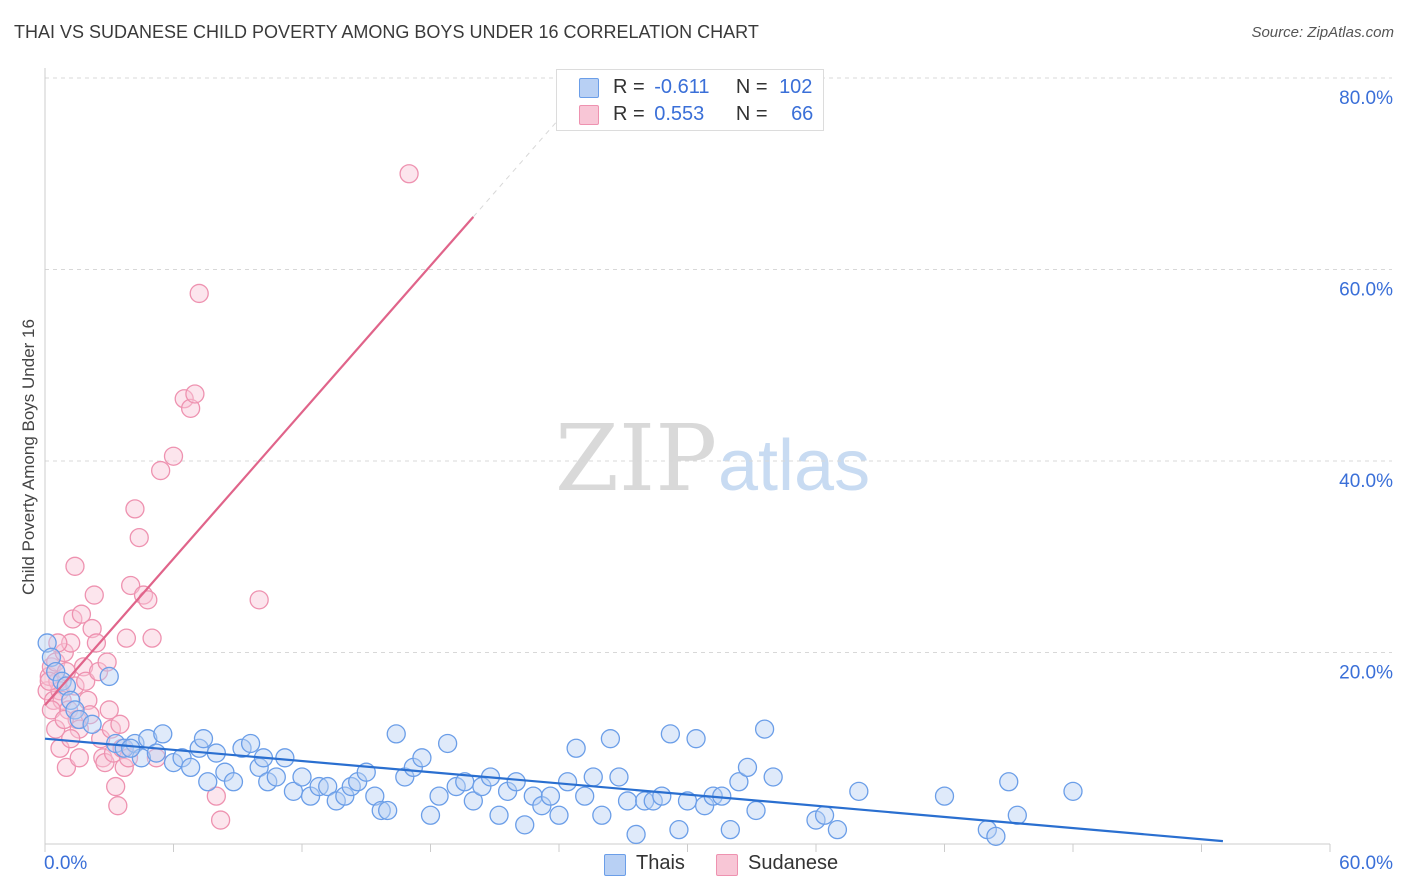 The height and width of the screenshot is (892, 1406). Describe the element at coordinates (1366, 863) in the screenshot. I see `x-tick-label-max: 60.0%` at that location.